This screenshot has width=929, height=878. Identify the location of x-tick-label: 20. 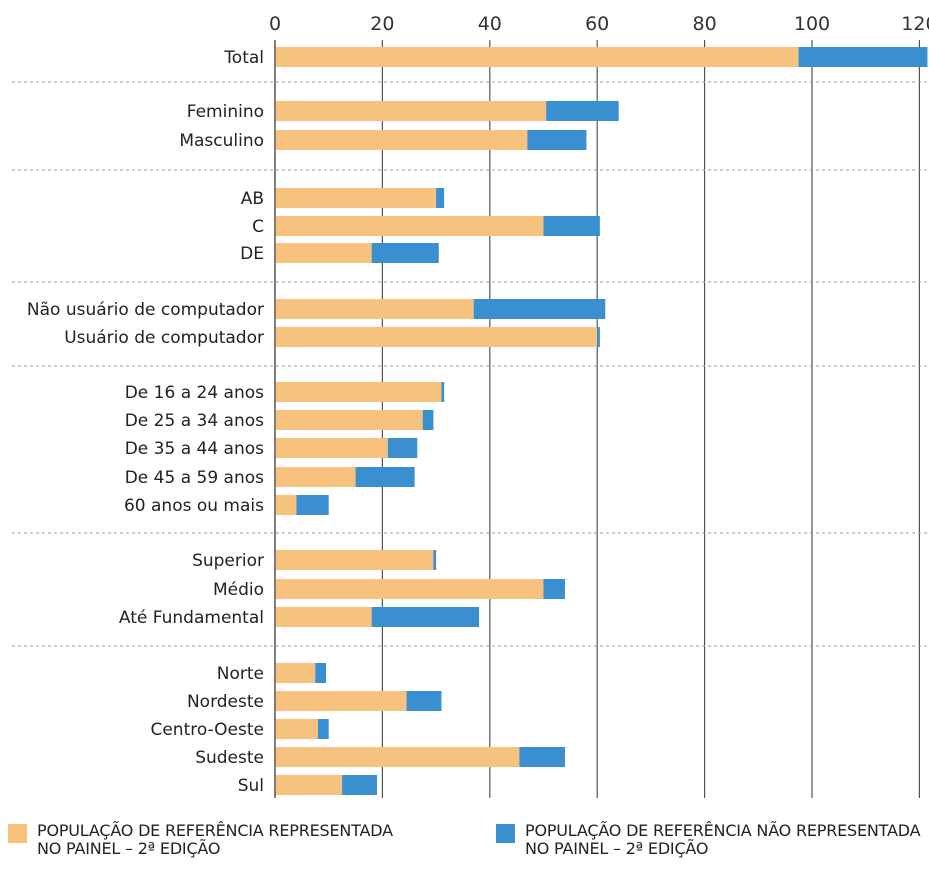
(382, 24).